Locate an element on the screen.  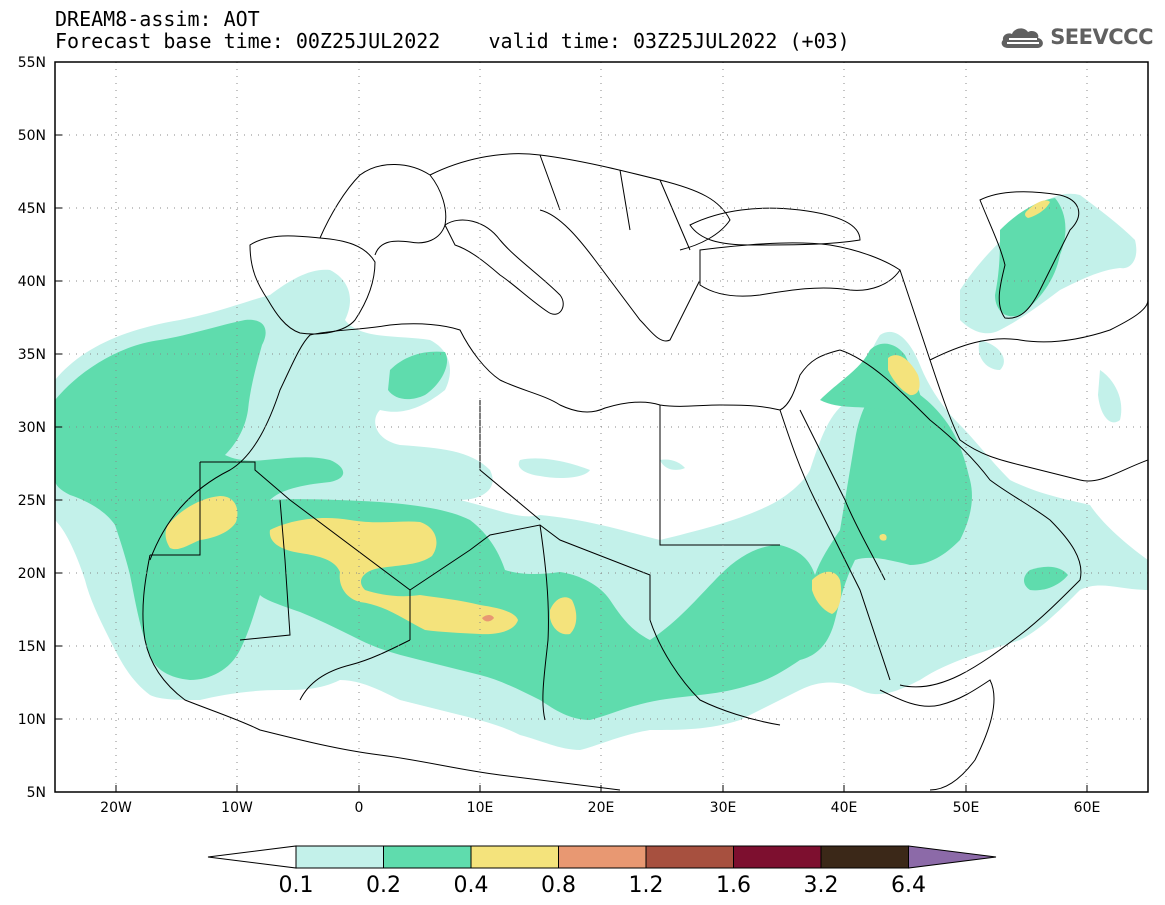
lon-tick-label: 10W is located at coordinates (237, 808).